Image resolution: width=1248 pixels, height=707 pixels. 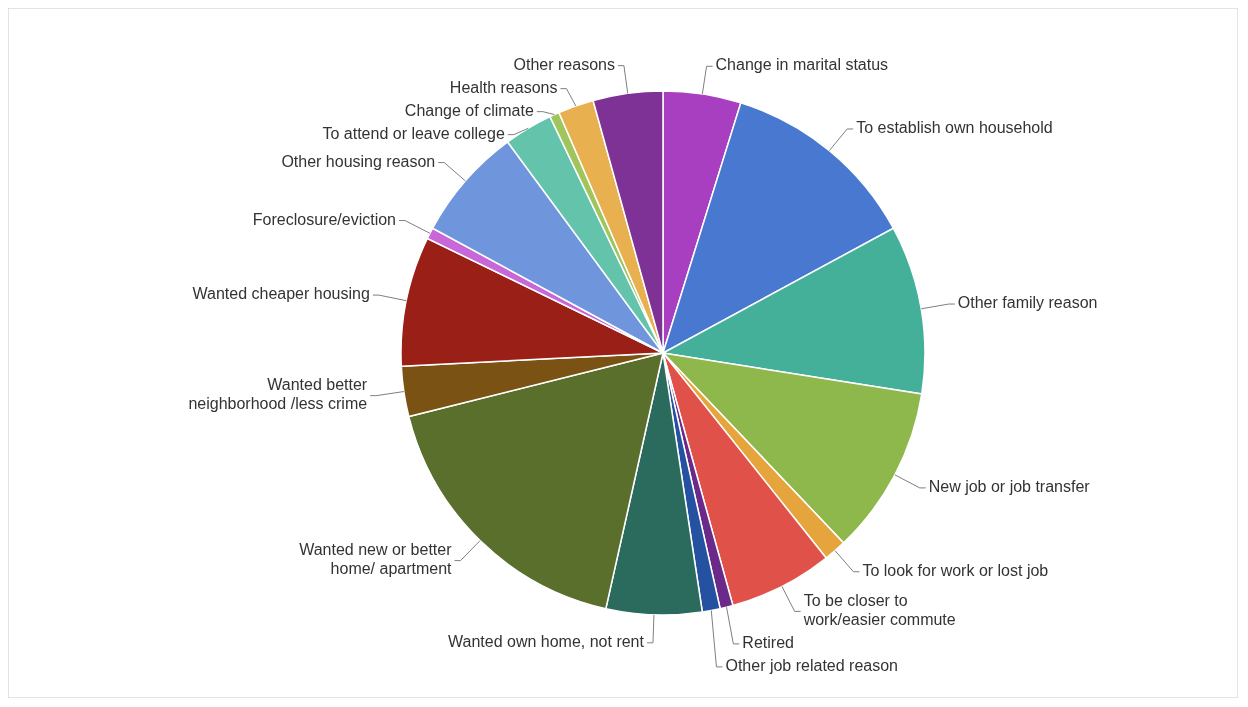 What do you see at coordinates (413, 133) in the screenshot?
I see `slice-label: To attend or leave college` at bounding box center [413, 133].